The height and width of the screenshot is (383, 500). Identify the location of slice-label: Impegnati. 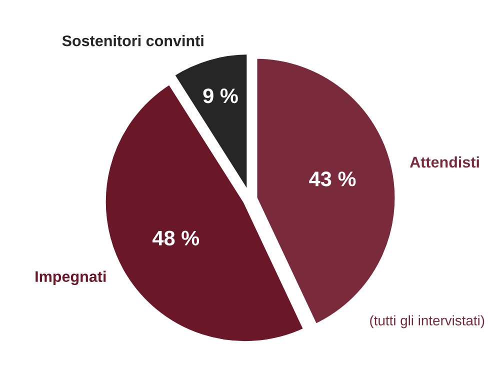
(71, 278).